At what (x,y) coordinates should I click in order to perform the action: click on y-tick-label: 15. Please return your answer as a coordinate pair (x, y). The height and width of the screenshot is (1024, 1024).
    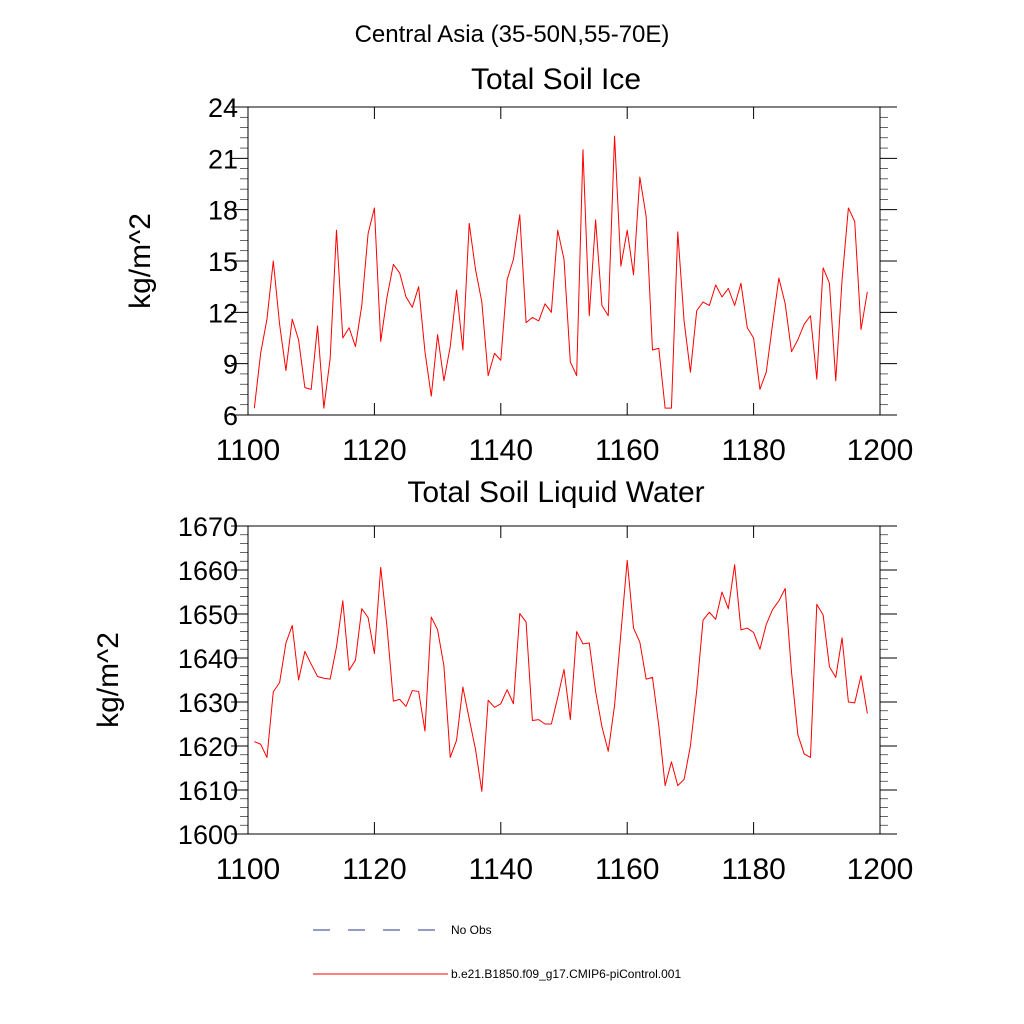
    Looking at the image, I should click on (223, 262).